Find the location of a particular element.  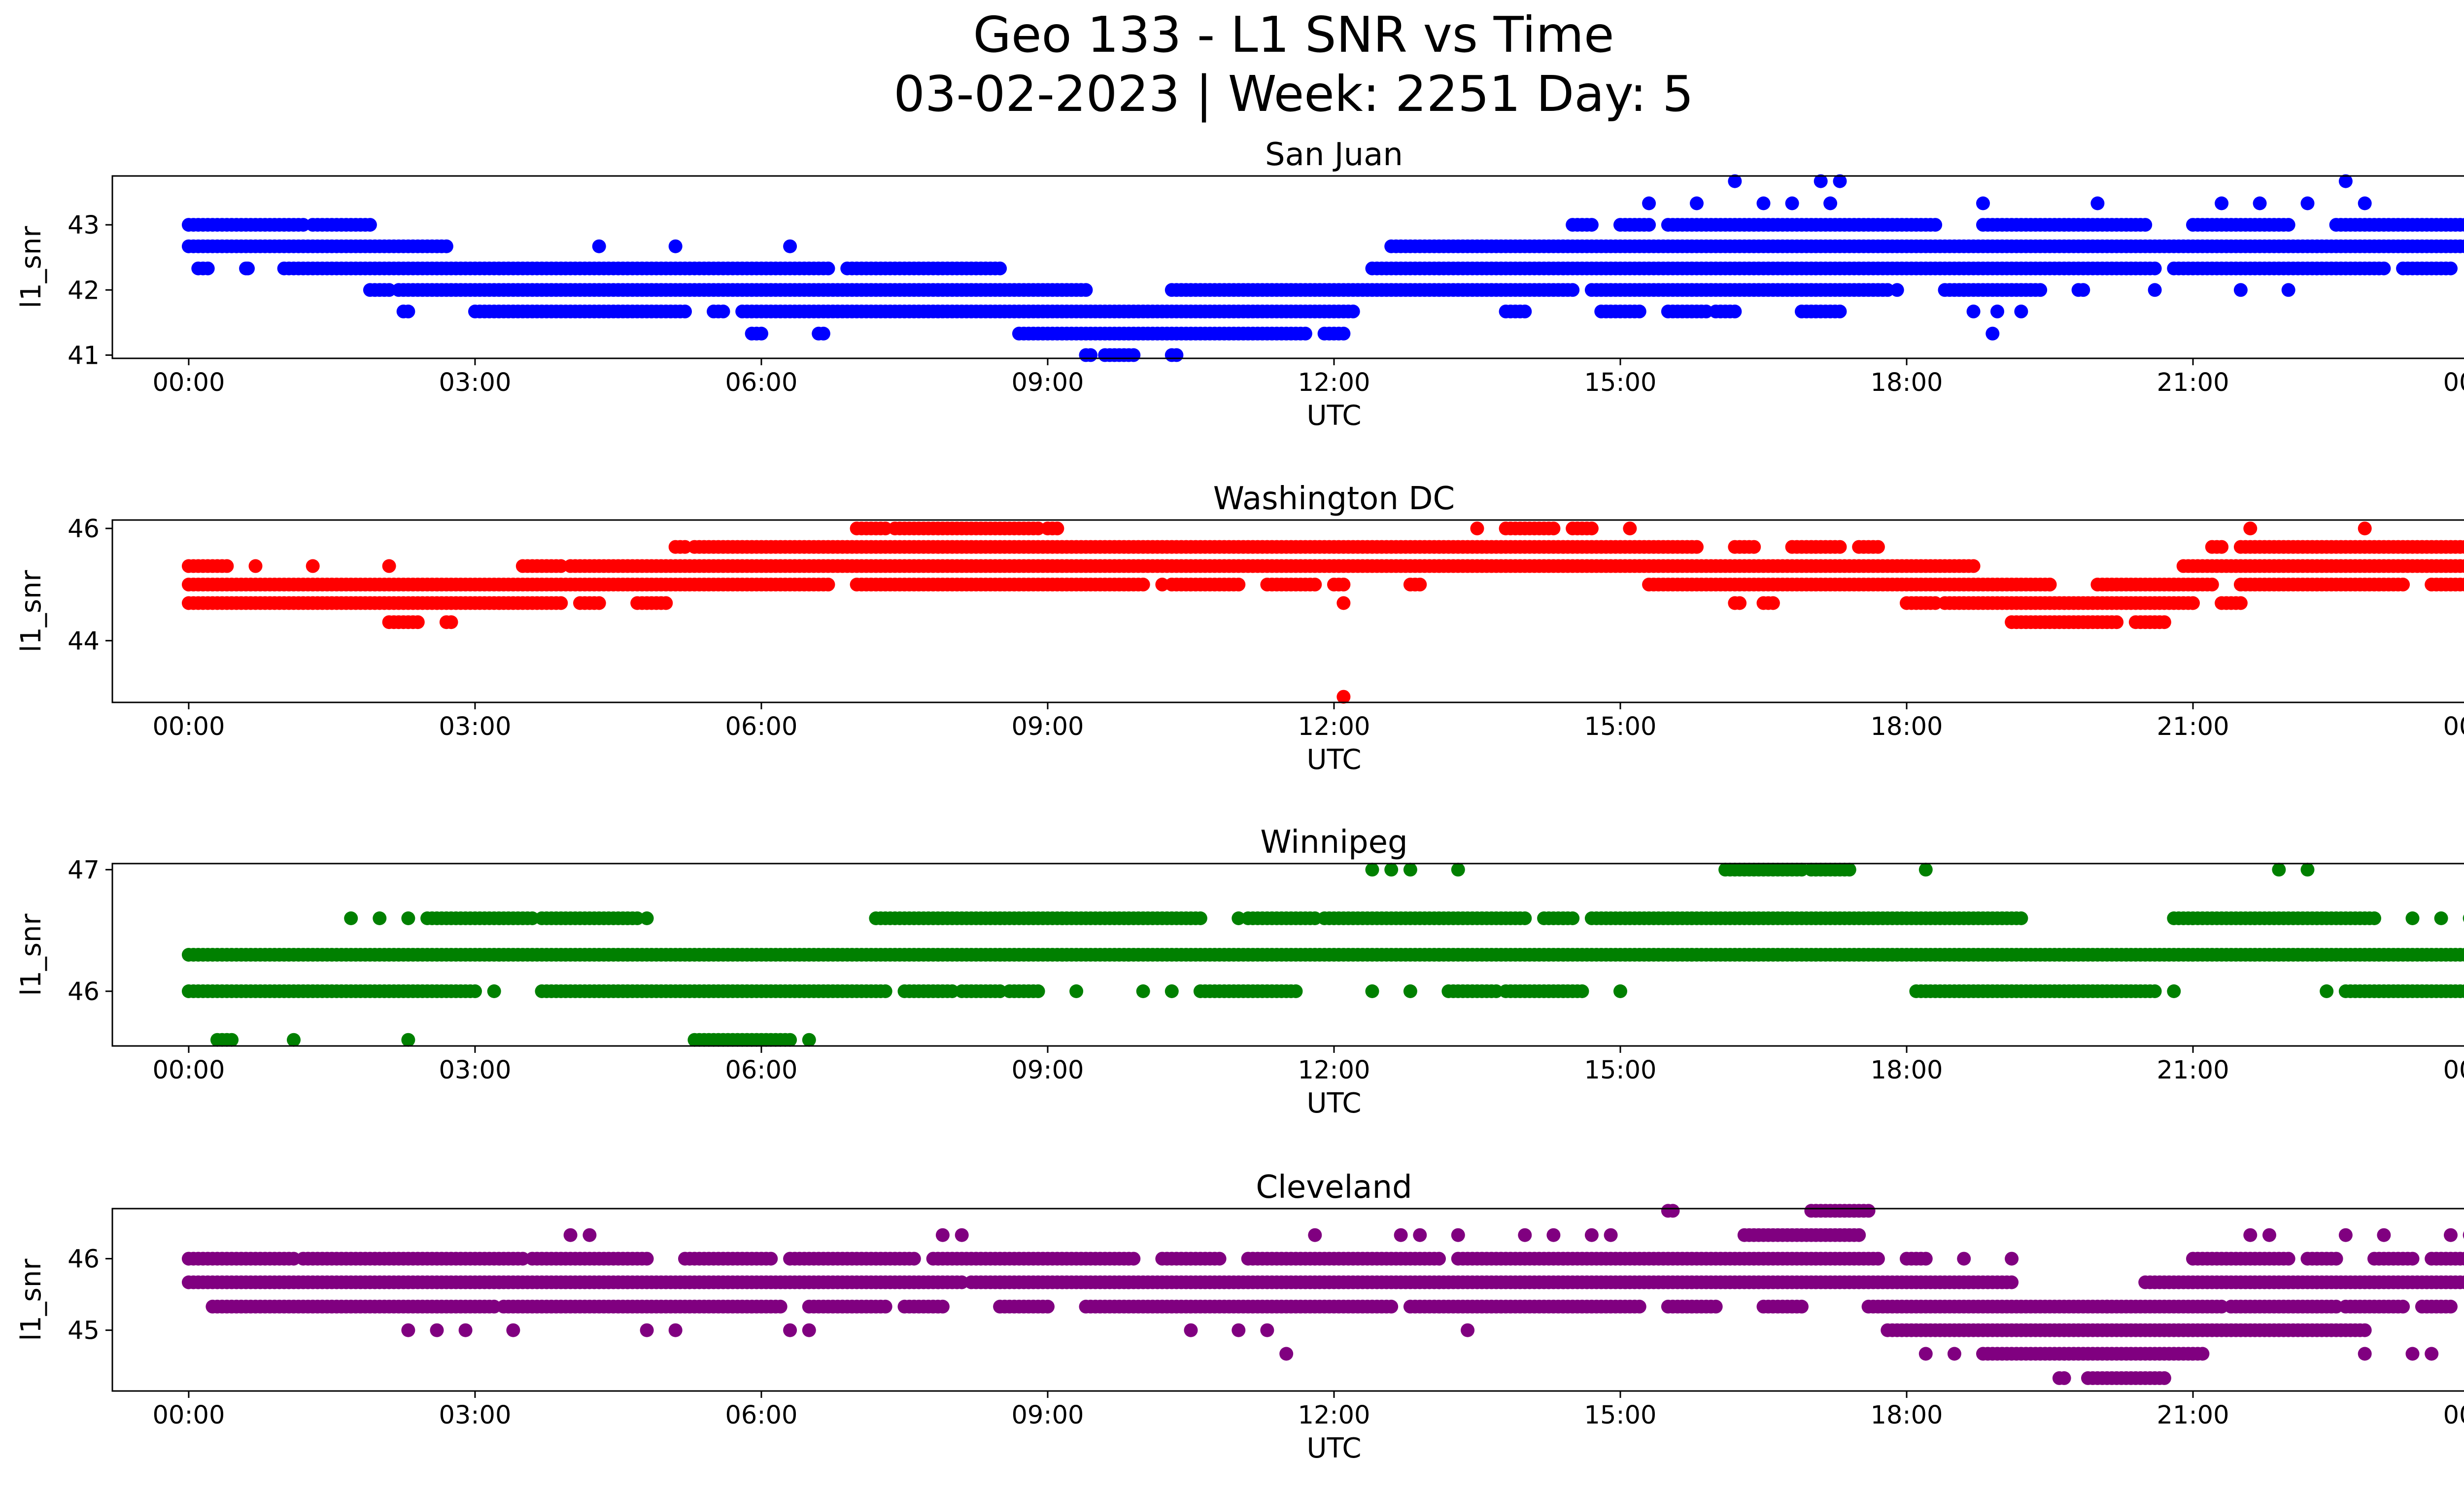

x-axis-label: UTC is located at coordinates (1333, 760).